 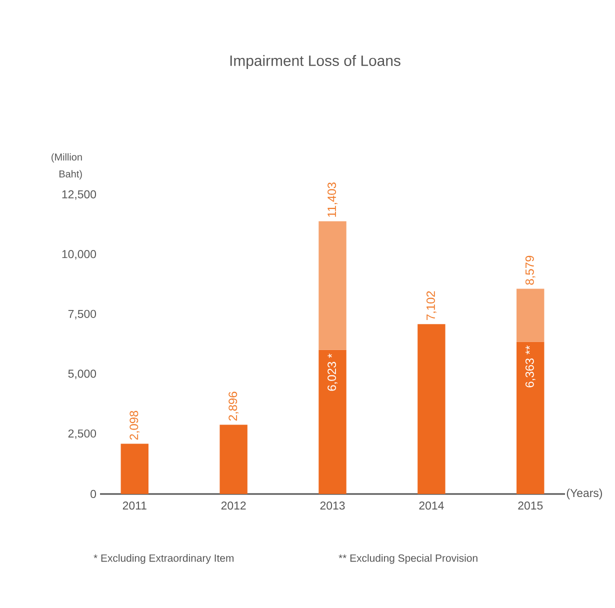 I want to click on data-label: 2,896, so click(x=233, y=406).